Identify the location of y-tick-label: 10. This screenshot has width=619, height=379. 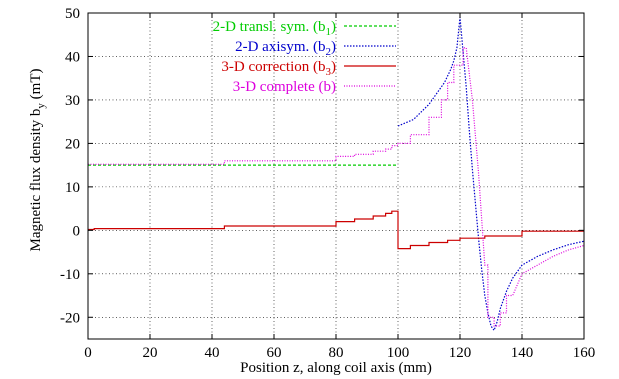
(72, 188).